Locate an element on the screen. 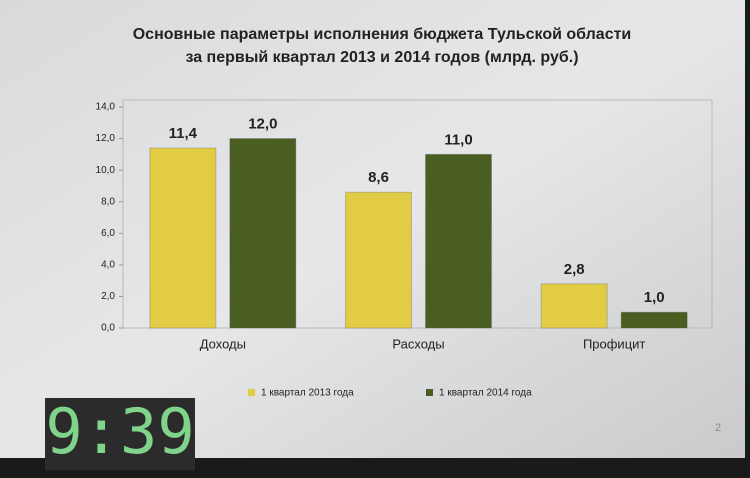 This screenshot has width=750, height=478. clock: 9:39 is located at coordinates (119, 431).